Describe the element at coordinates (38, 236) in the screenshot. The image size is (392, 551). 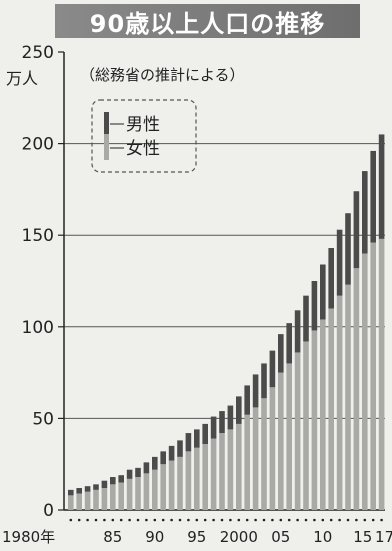
I see `y-tick-label: 150` at that location.